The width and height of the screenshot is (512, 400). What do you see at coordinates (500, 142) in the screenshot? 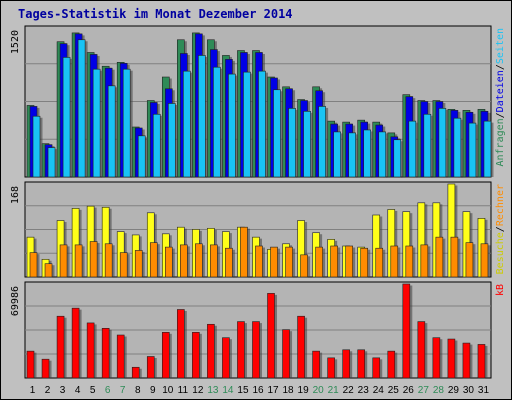
I see `legend-entry: Anfragen` at bounding box center [500, 142].